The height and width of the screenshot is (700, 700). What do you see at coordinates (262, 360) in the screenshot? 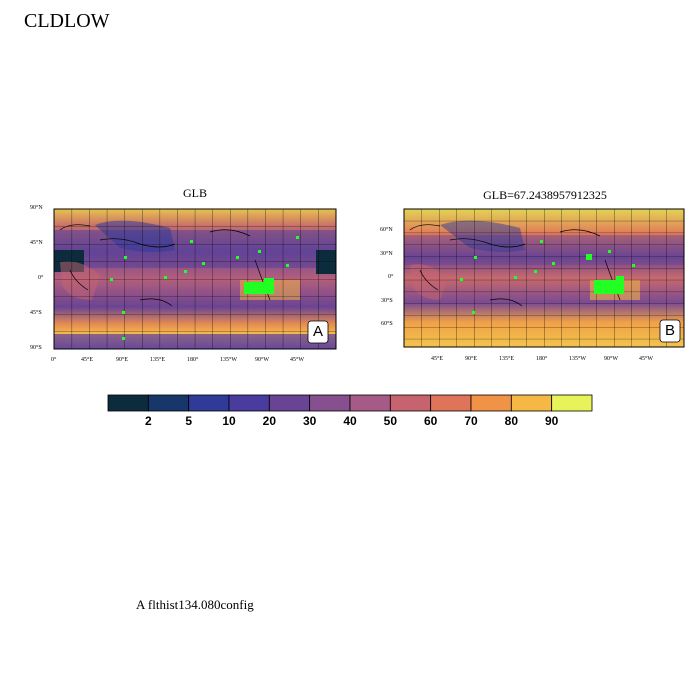
I see `panel-a-lon-tick: 90°W` at bounding box center [262, 360].